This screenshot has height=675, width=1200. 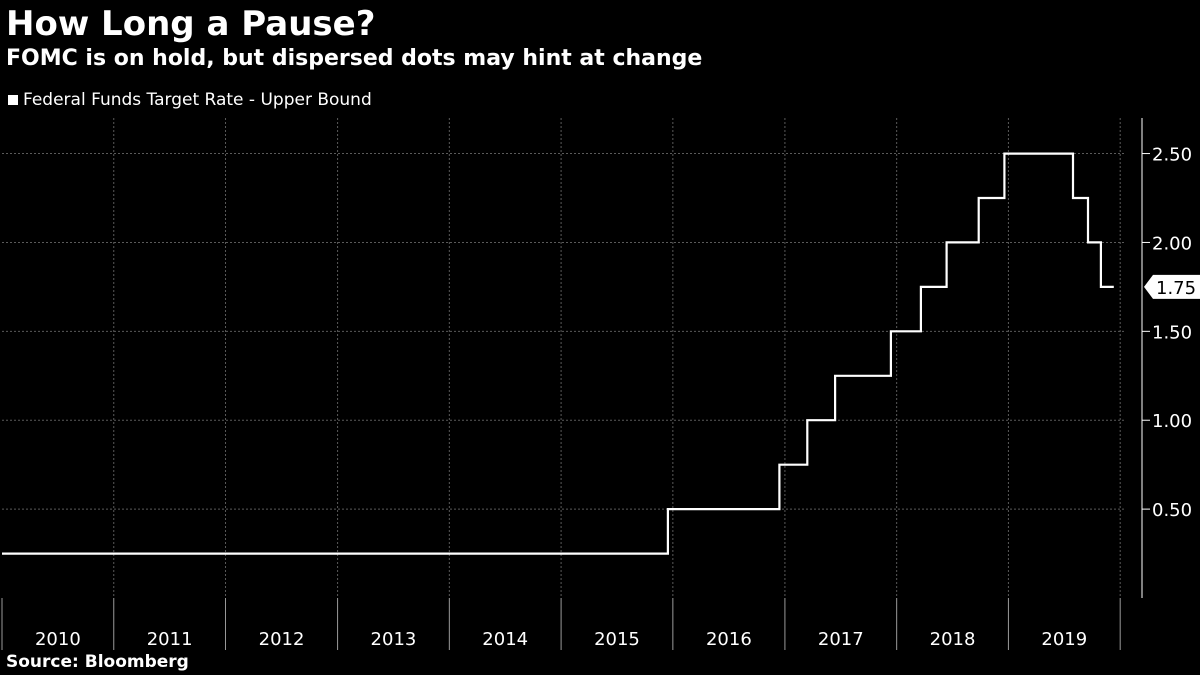 What do you see at coordinates (729, 639) in the screenshot?
I see `x-tick-label: 2016` at bounding box center [729, 639].